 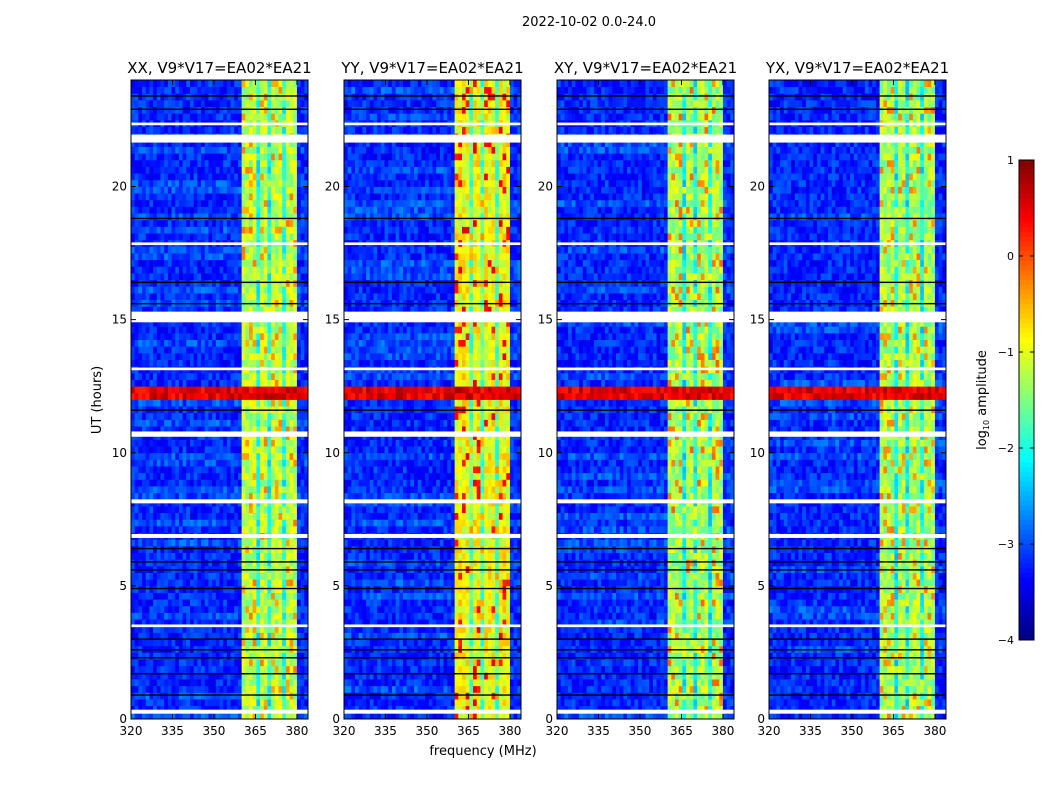 I want to click on x-tick-label: 320, so click(x=131, y=731).